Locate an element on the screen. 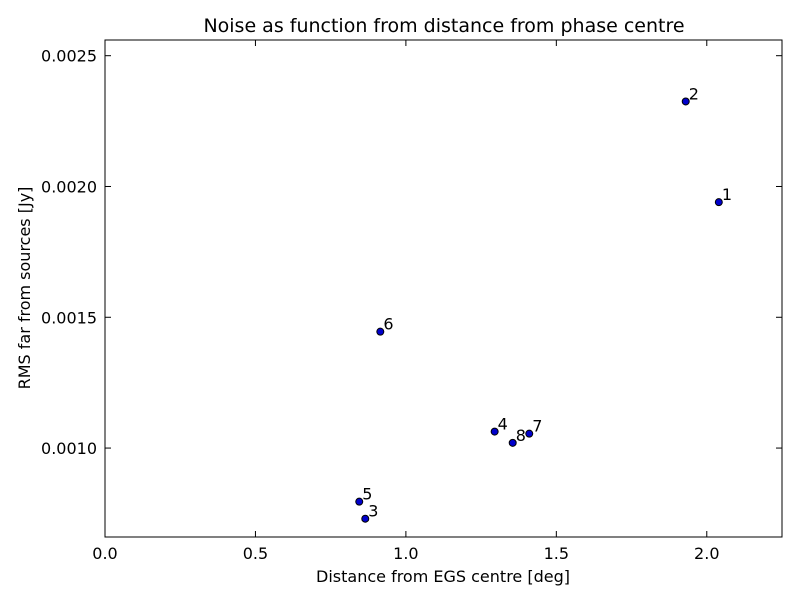 The height and width of the screenshot is (600, 800). x-tick-label: 2.0 is located at coordinates (706, 553).